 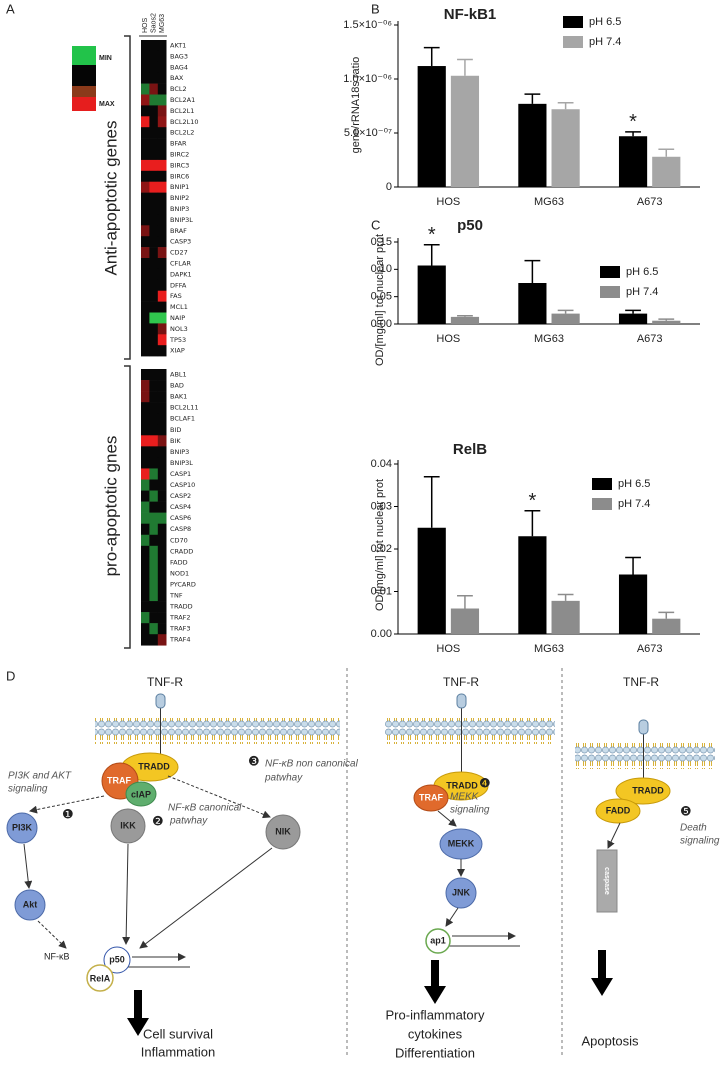 What do you see at coordinates (254, 760) in the screenshot?
I see `step-number: ❸` at bounding box center [254, 760].